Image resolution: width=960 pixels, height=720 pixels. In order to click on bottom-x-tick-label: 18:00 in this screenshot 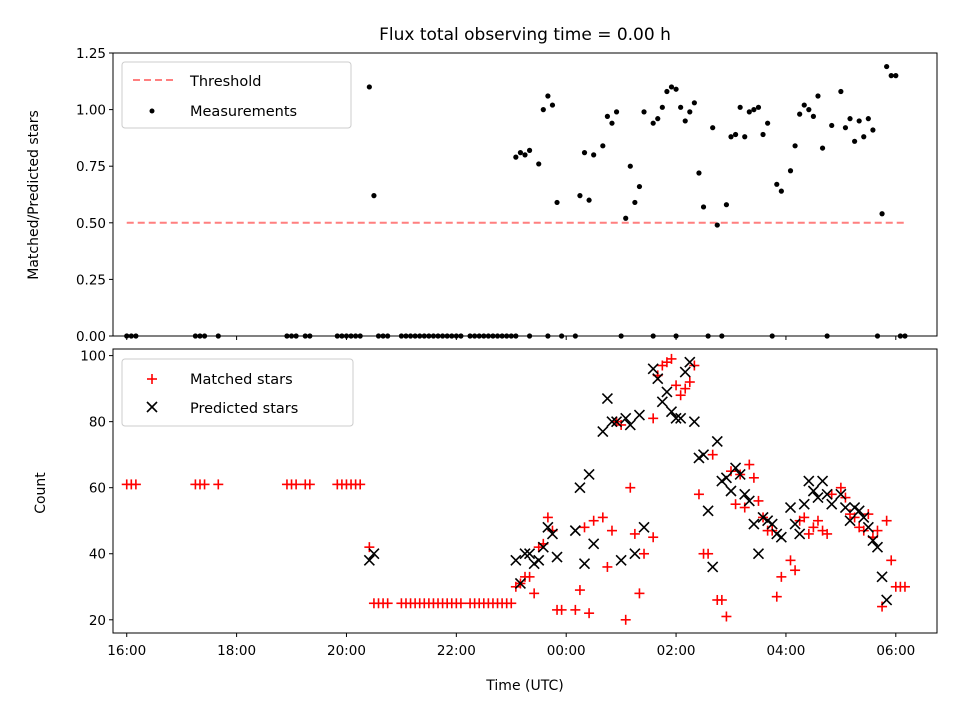, I will do `click(236, 651)`.